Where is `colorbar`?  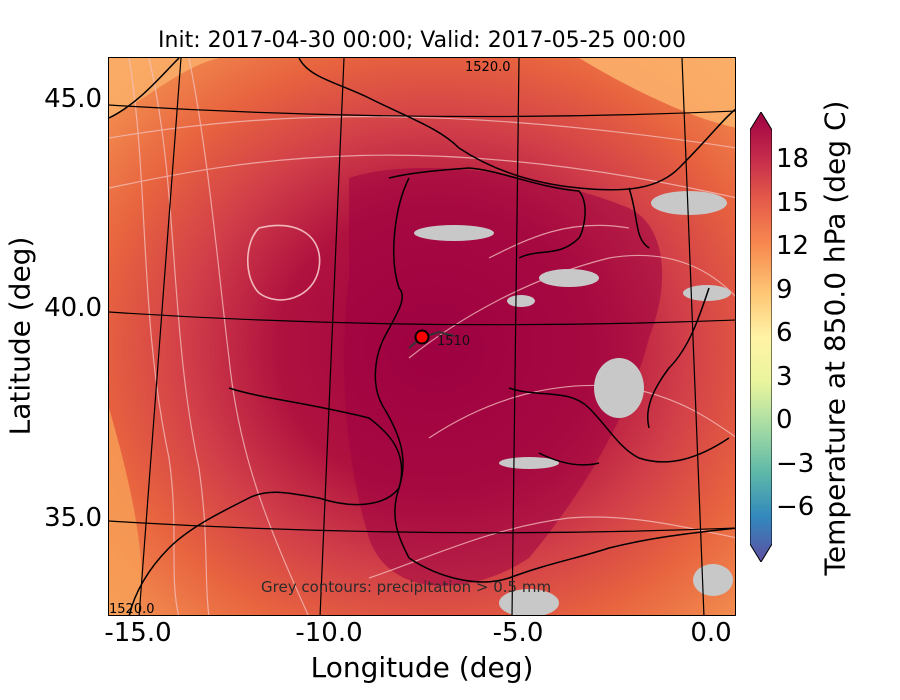 colorbar is located at coordinates (761, 337).